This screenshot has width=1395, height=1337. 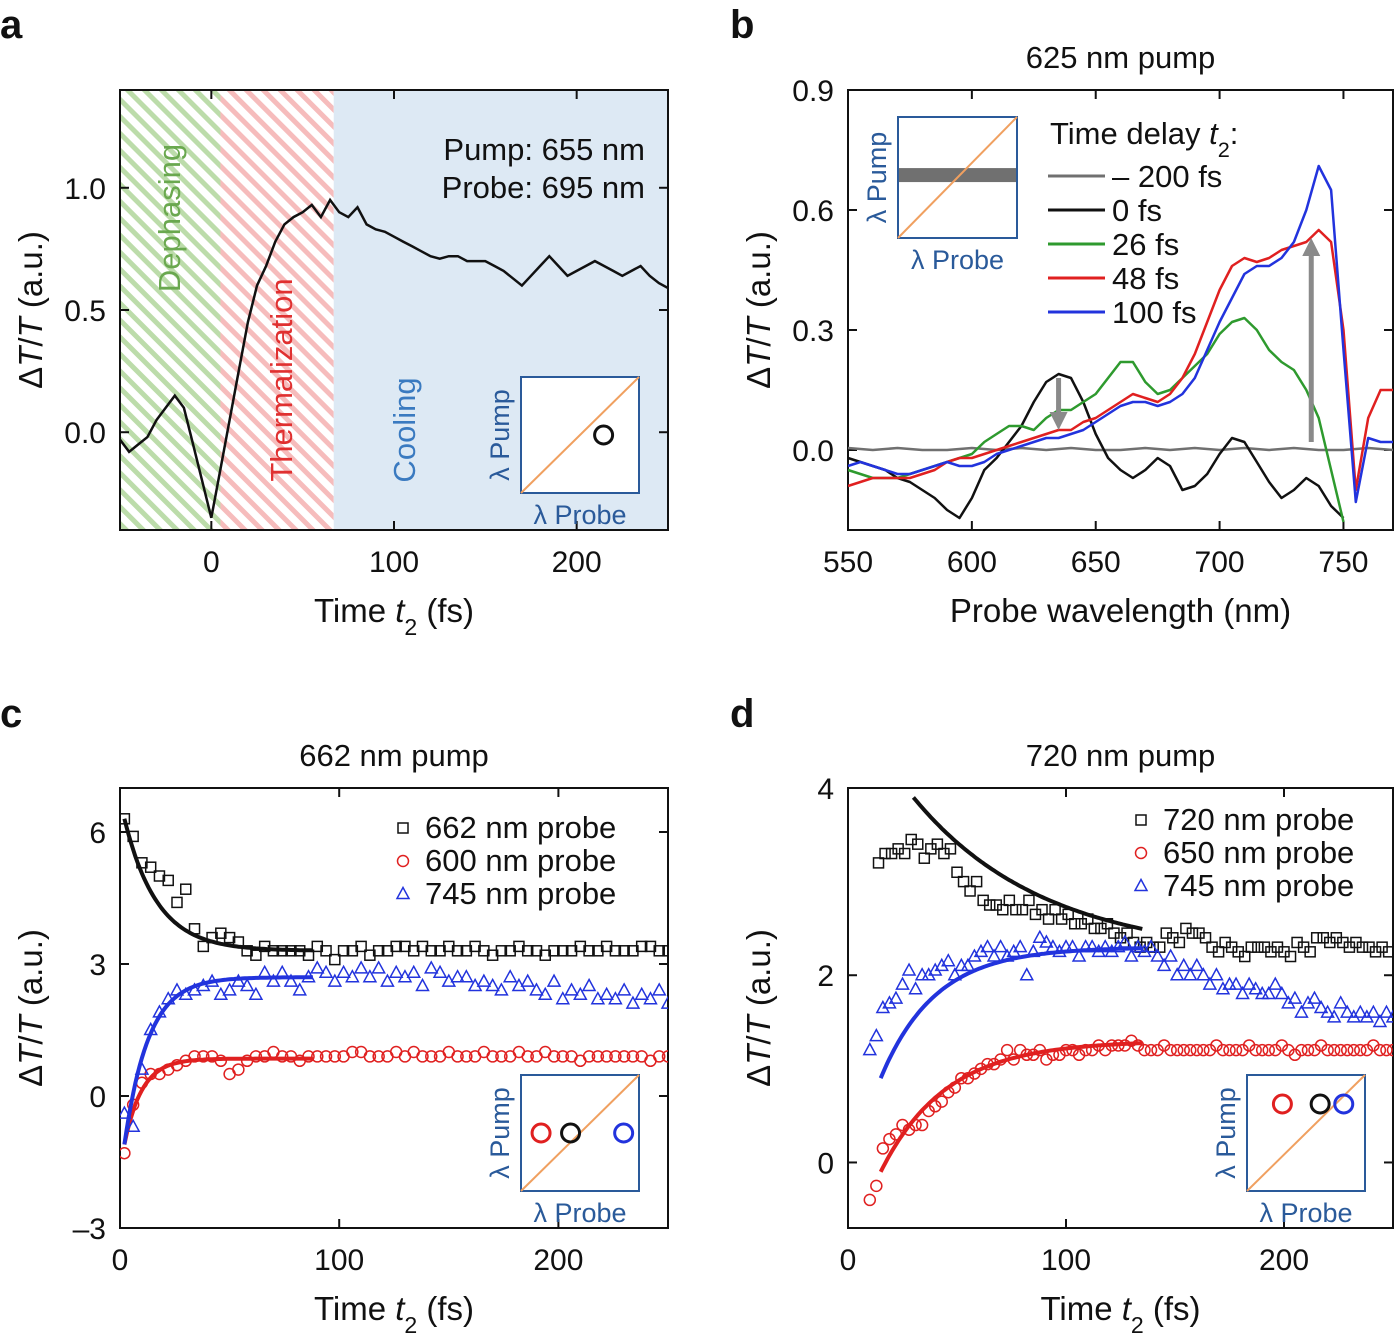 I want to click on fit-curve-red, so click(x=217, y=1100).